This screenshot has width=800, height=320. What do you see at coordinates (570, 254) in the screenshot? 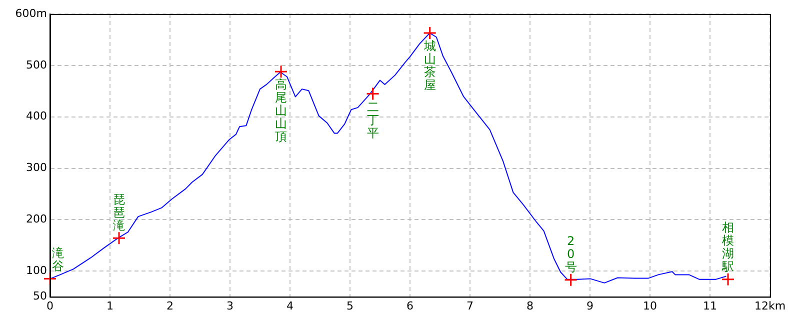
I see `annotation: 20号` at bounding box center [570, 254].